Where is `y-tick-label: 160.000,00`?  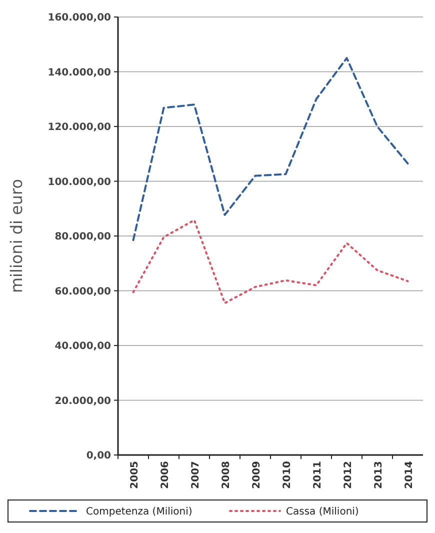 y-tick-label: 160.000,00 is located at coordinates (80, 18).